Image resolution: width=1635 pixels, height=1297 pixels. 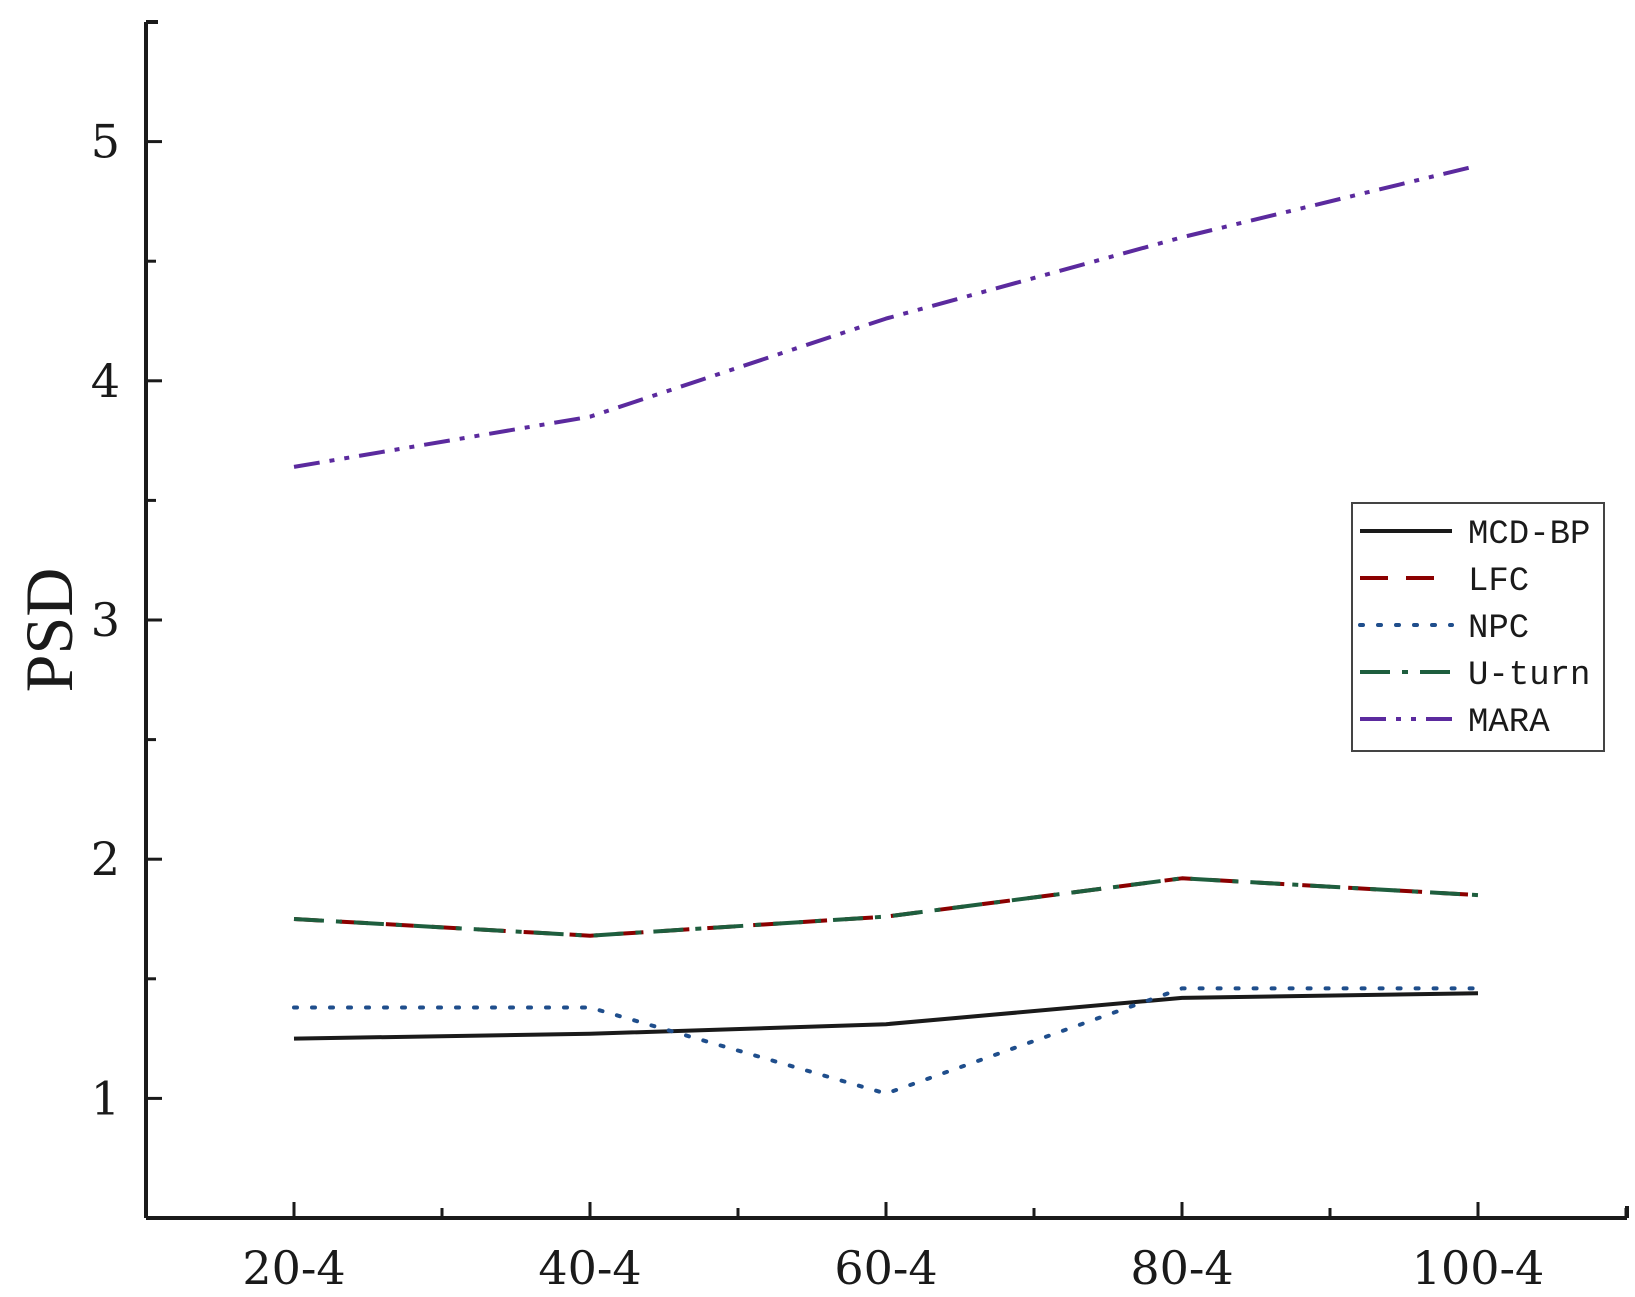 I want to click on y-tick-label: 4, so click(x=105, y=381).